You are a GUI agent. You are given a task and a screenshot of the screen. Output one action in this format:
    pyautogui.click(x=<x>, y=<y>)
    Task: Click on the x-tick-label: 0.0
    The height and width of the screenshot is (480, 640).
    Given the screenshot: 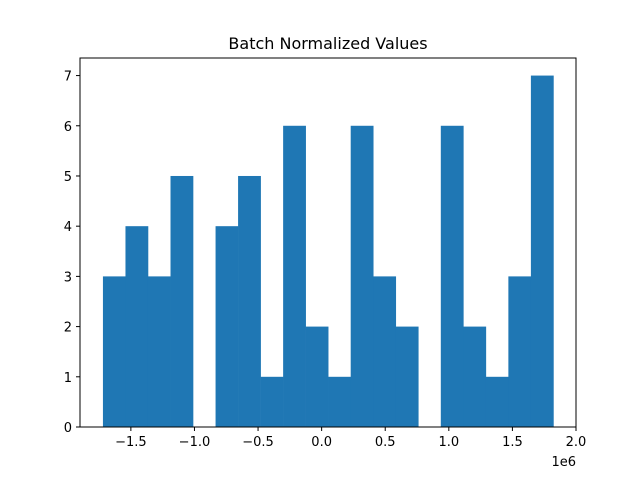 What is the action you would take?
    pyautogui.click(x=321, y=442)
    